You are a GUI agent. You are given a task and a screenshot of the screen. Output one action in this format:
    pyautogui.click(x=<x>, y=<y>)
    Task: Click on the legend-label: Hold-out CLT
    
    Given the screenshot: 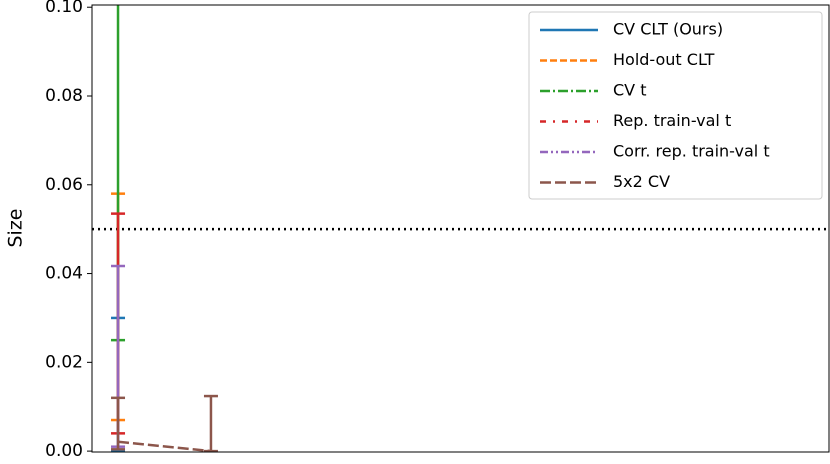 What is the action you would take?
    pyautogui.click(x=664, y=59)
    